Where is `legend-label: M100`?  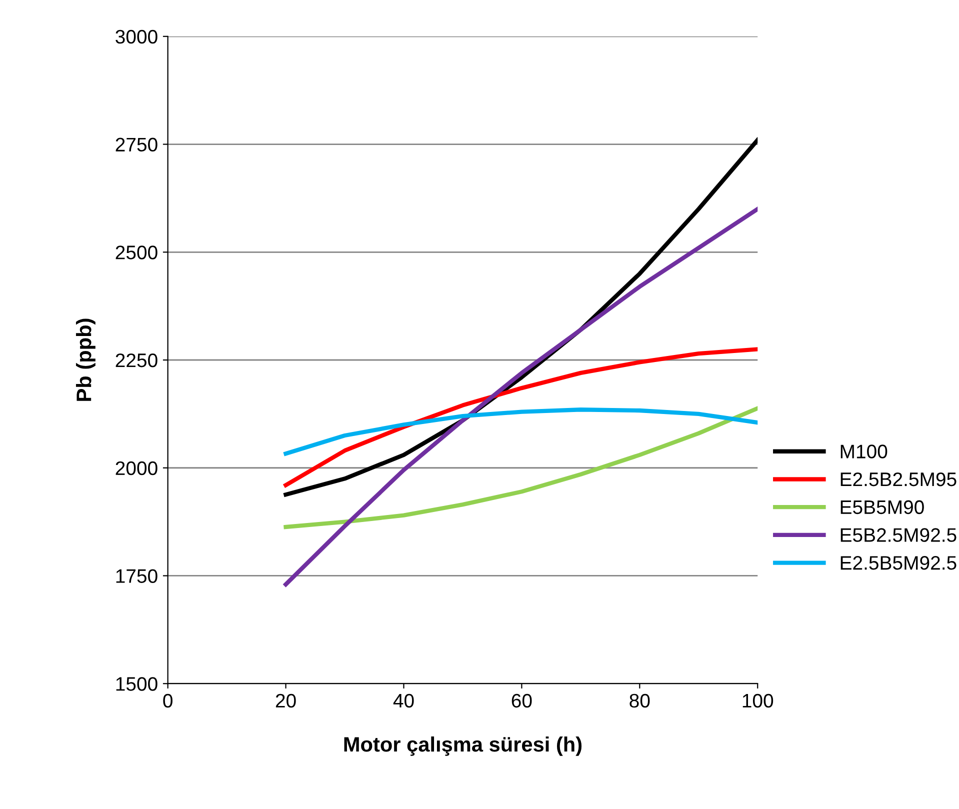
legend-label: M100 is located at coordinates (864, 451).